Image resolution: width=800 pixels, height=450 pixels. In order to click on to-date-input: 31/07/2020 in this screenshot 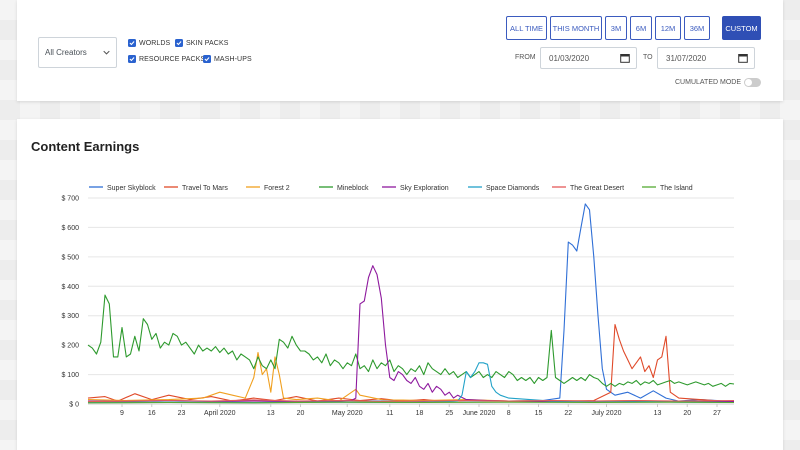, I will do `click(706, 58)`.